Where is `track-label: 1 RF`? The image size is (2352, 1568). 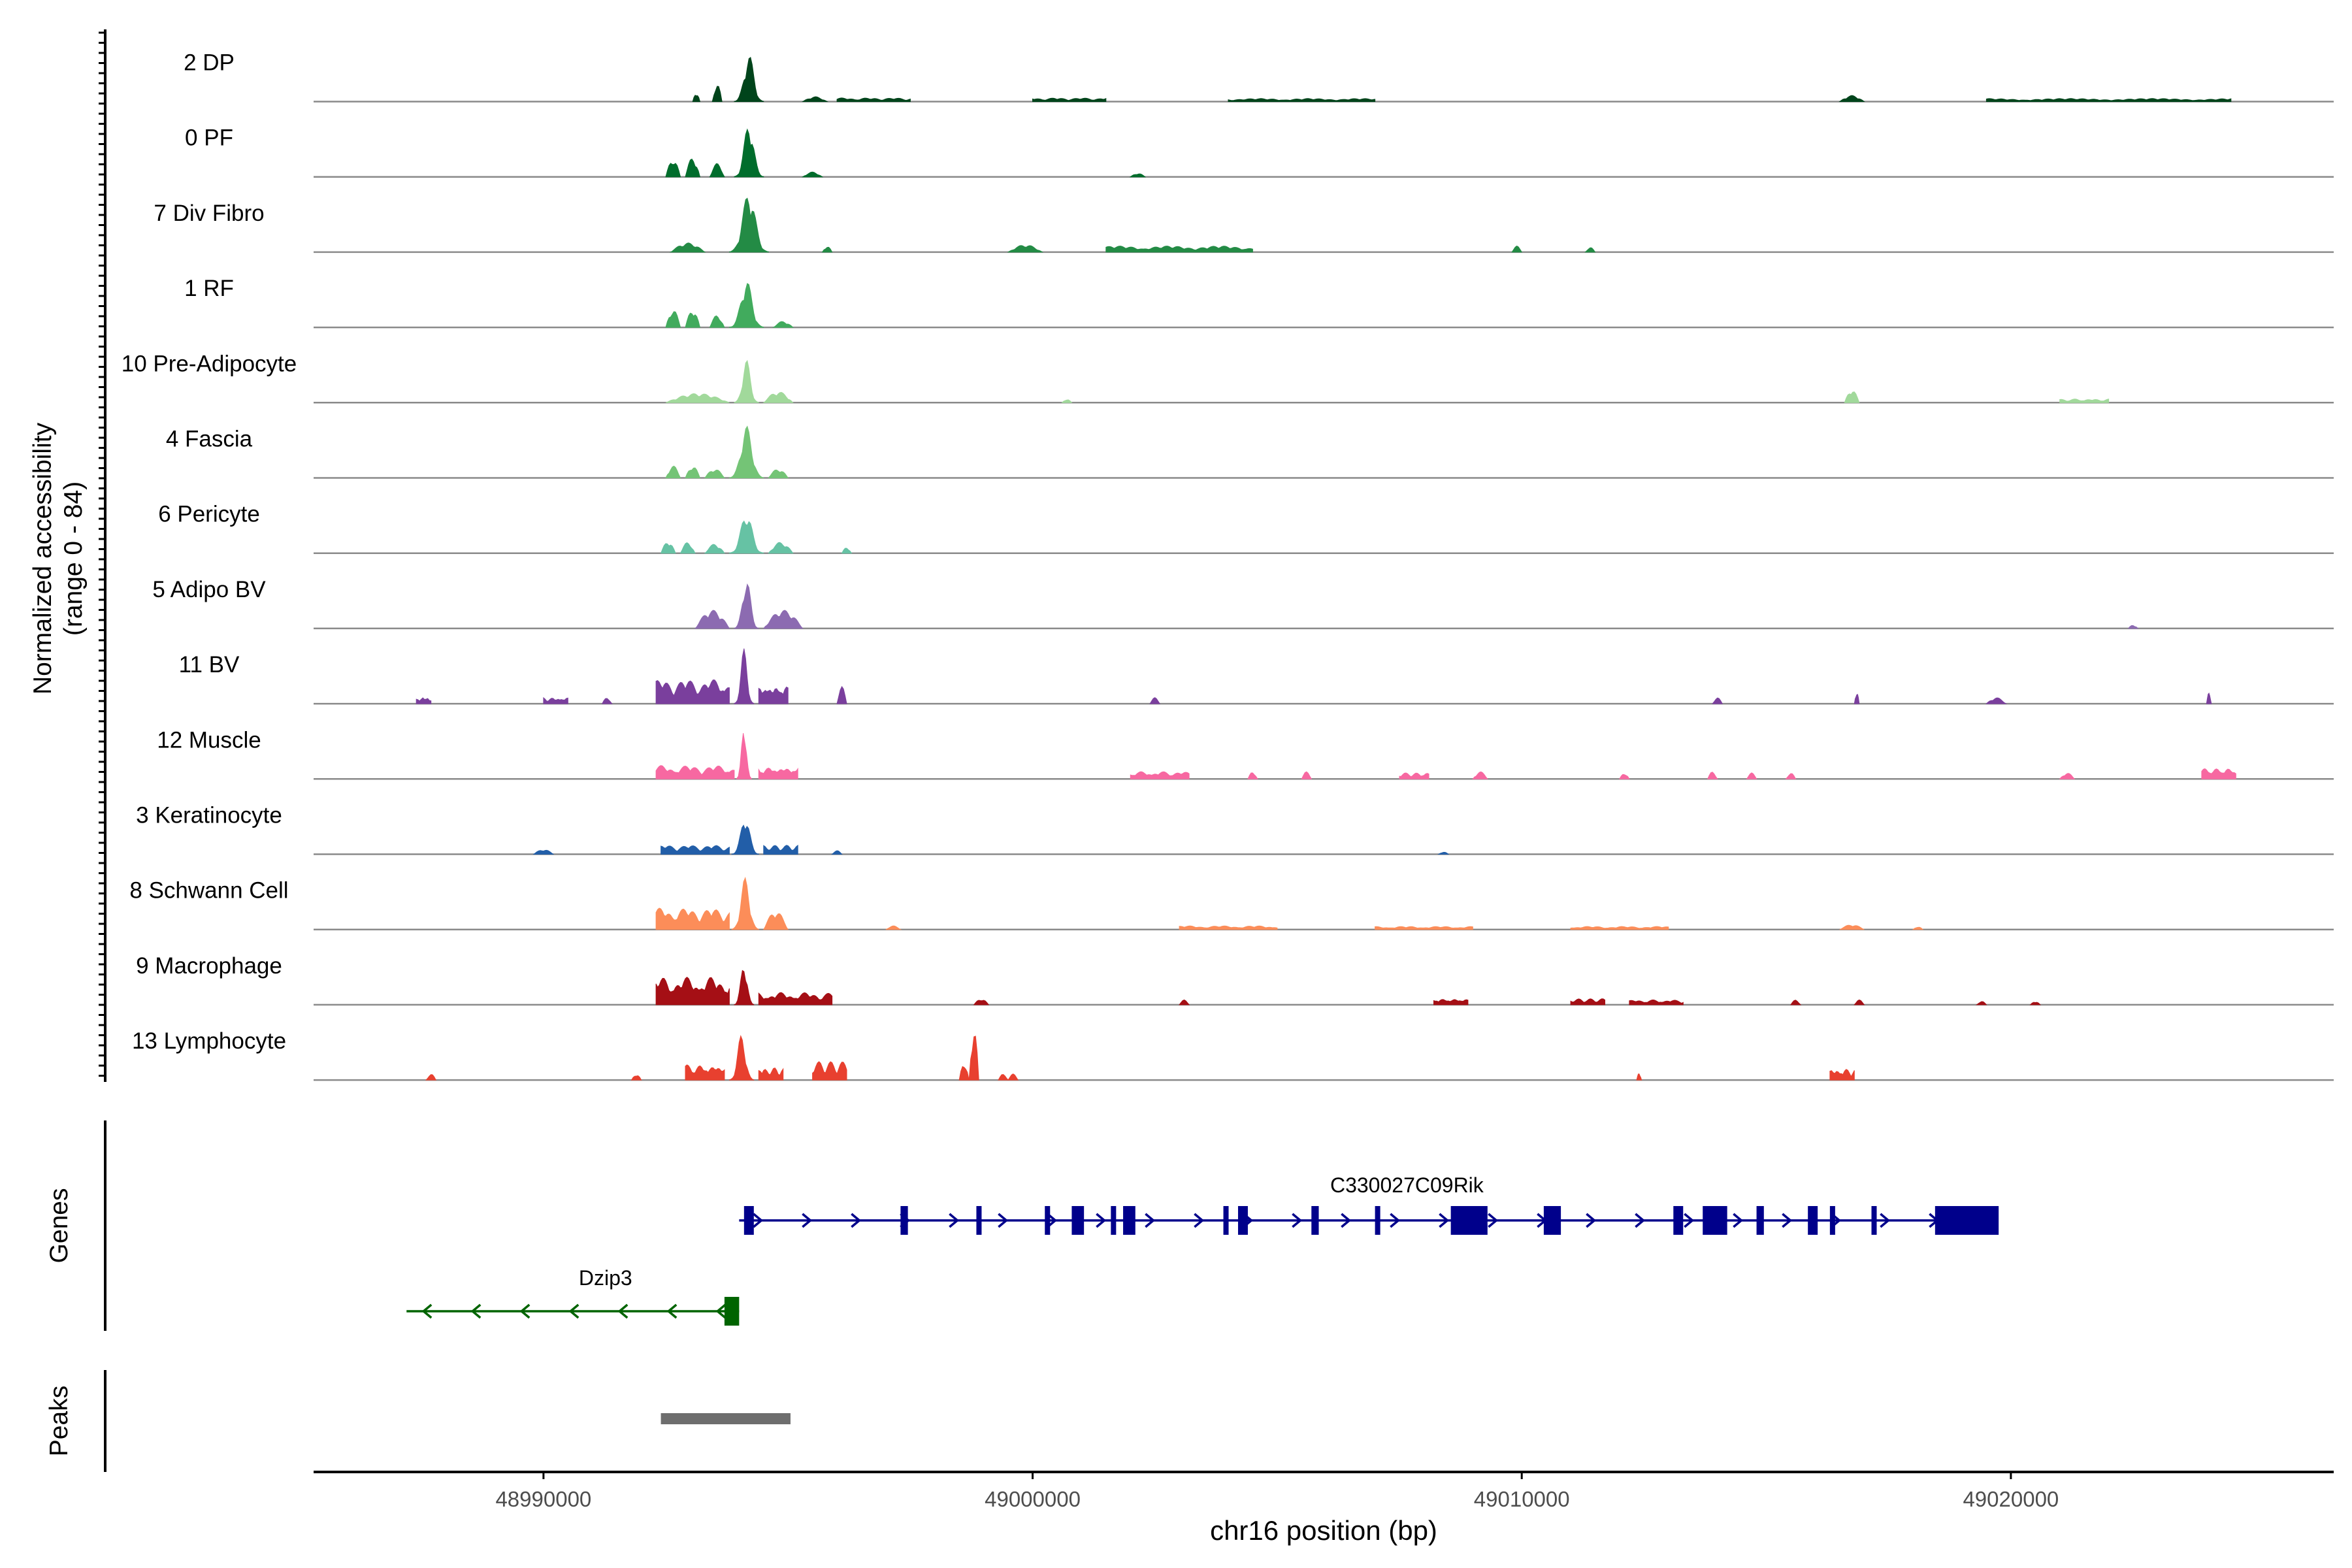
track-label: 1 RF is located at coordinates (209, 288).